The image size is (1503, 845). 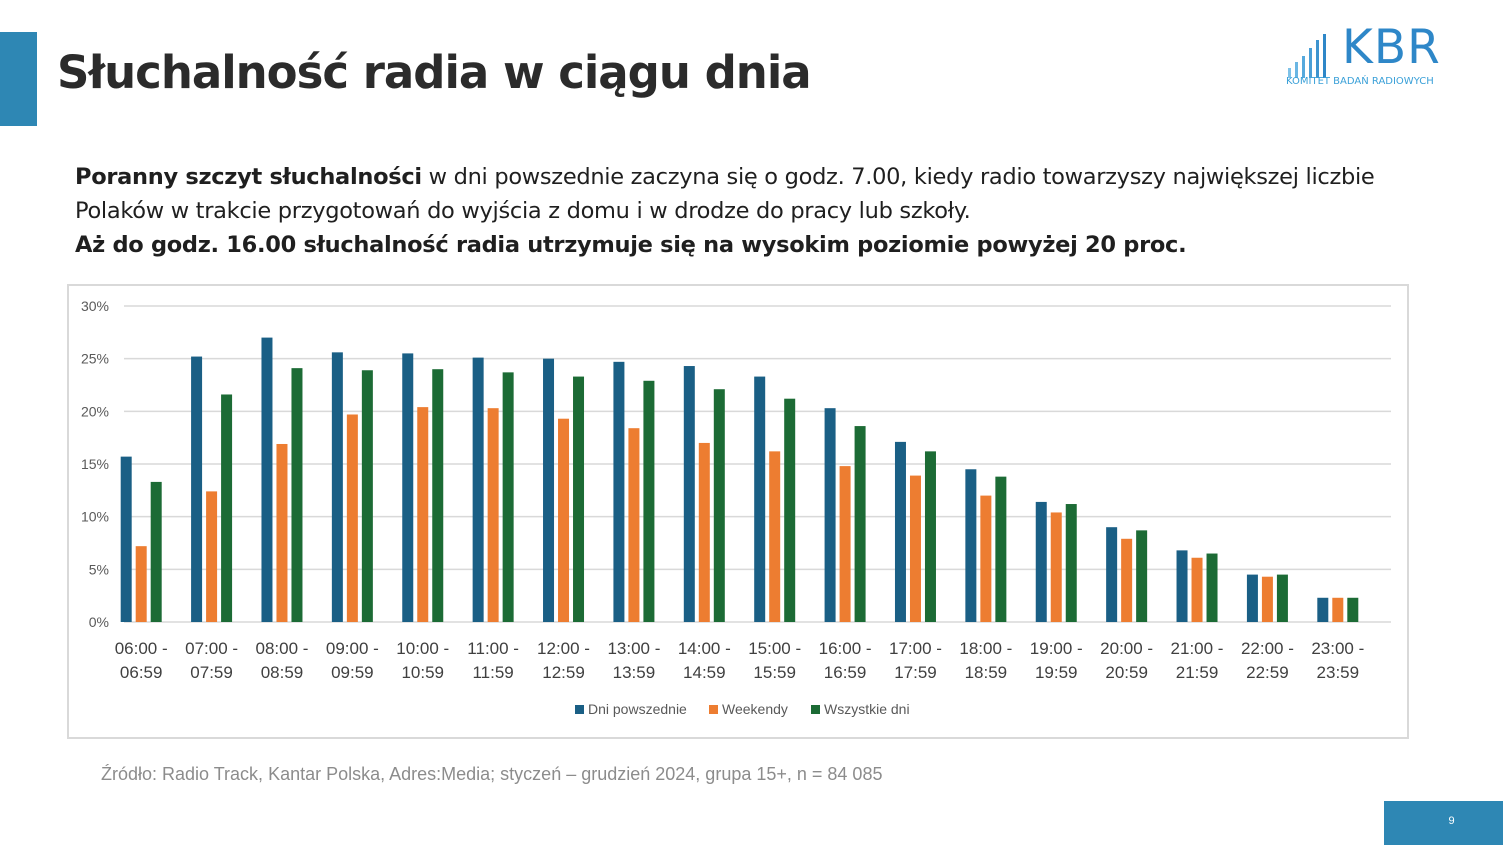 I want to click on x-tick-label: 18:59, so click(x=986, y=672).